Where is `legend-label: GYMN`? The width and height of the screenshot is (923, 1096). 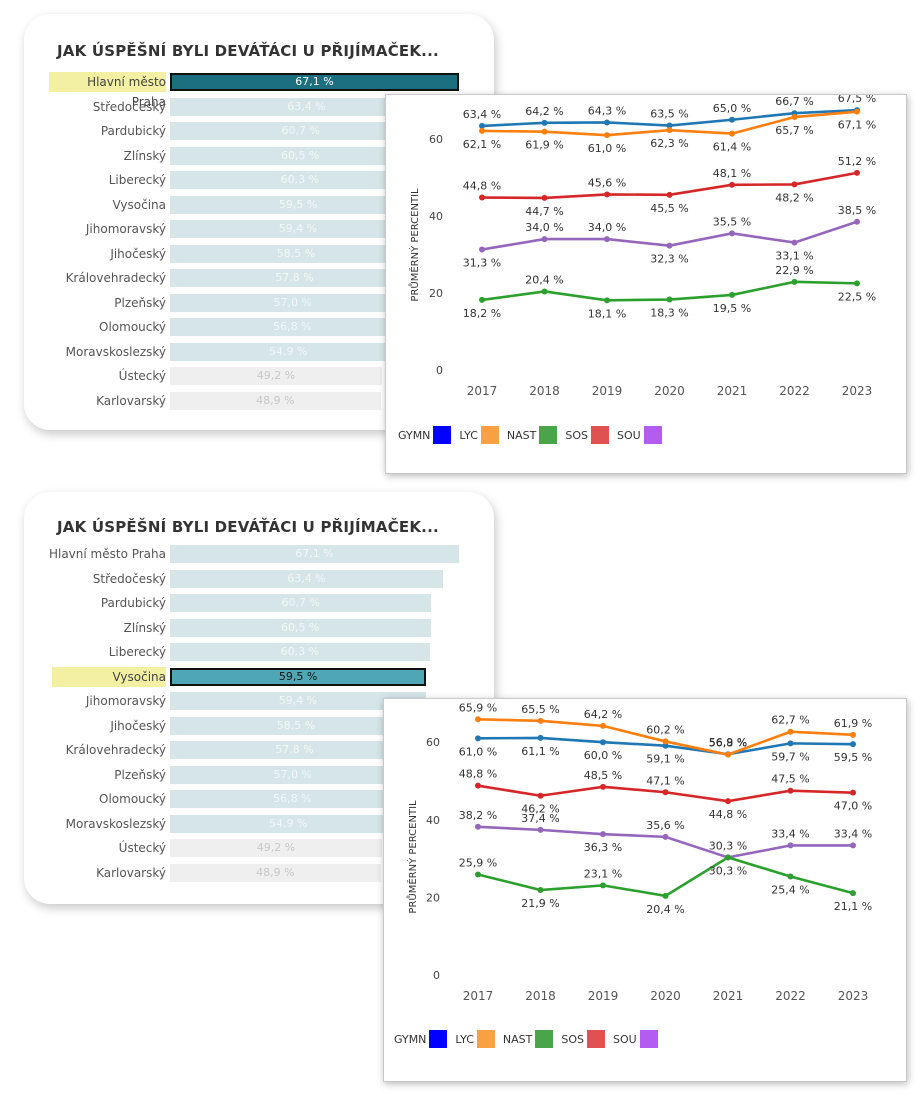
legend-label: GYMN is located at coordinates (414, 435).